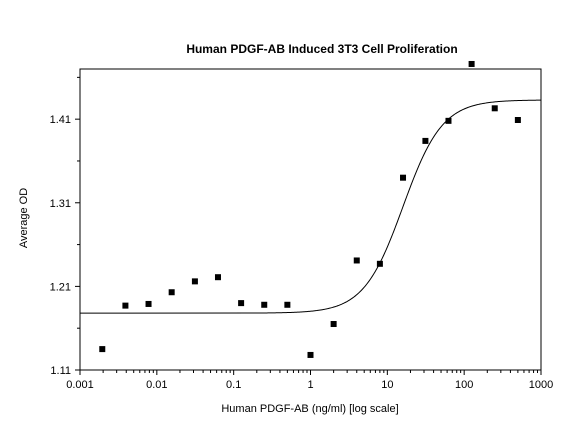  What do you see at coordinates (156, 385) in the screenshot?
I see `x-tick-label: 0.01` at bounding box center [156, 385].